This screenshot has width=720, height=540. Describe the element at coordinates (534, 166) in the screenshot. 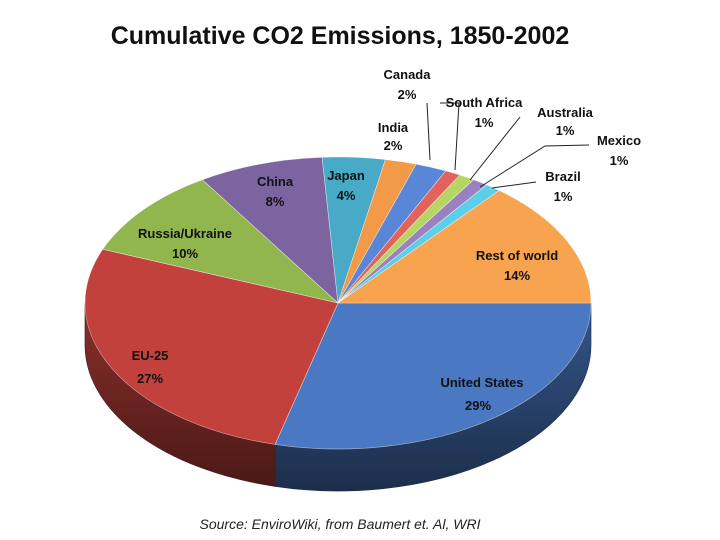

I see `leader-line-mexico` at that location.